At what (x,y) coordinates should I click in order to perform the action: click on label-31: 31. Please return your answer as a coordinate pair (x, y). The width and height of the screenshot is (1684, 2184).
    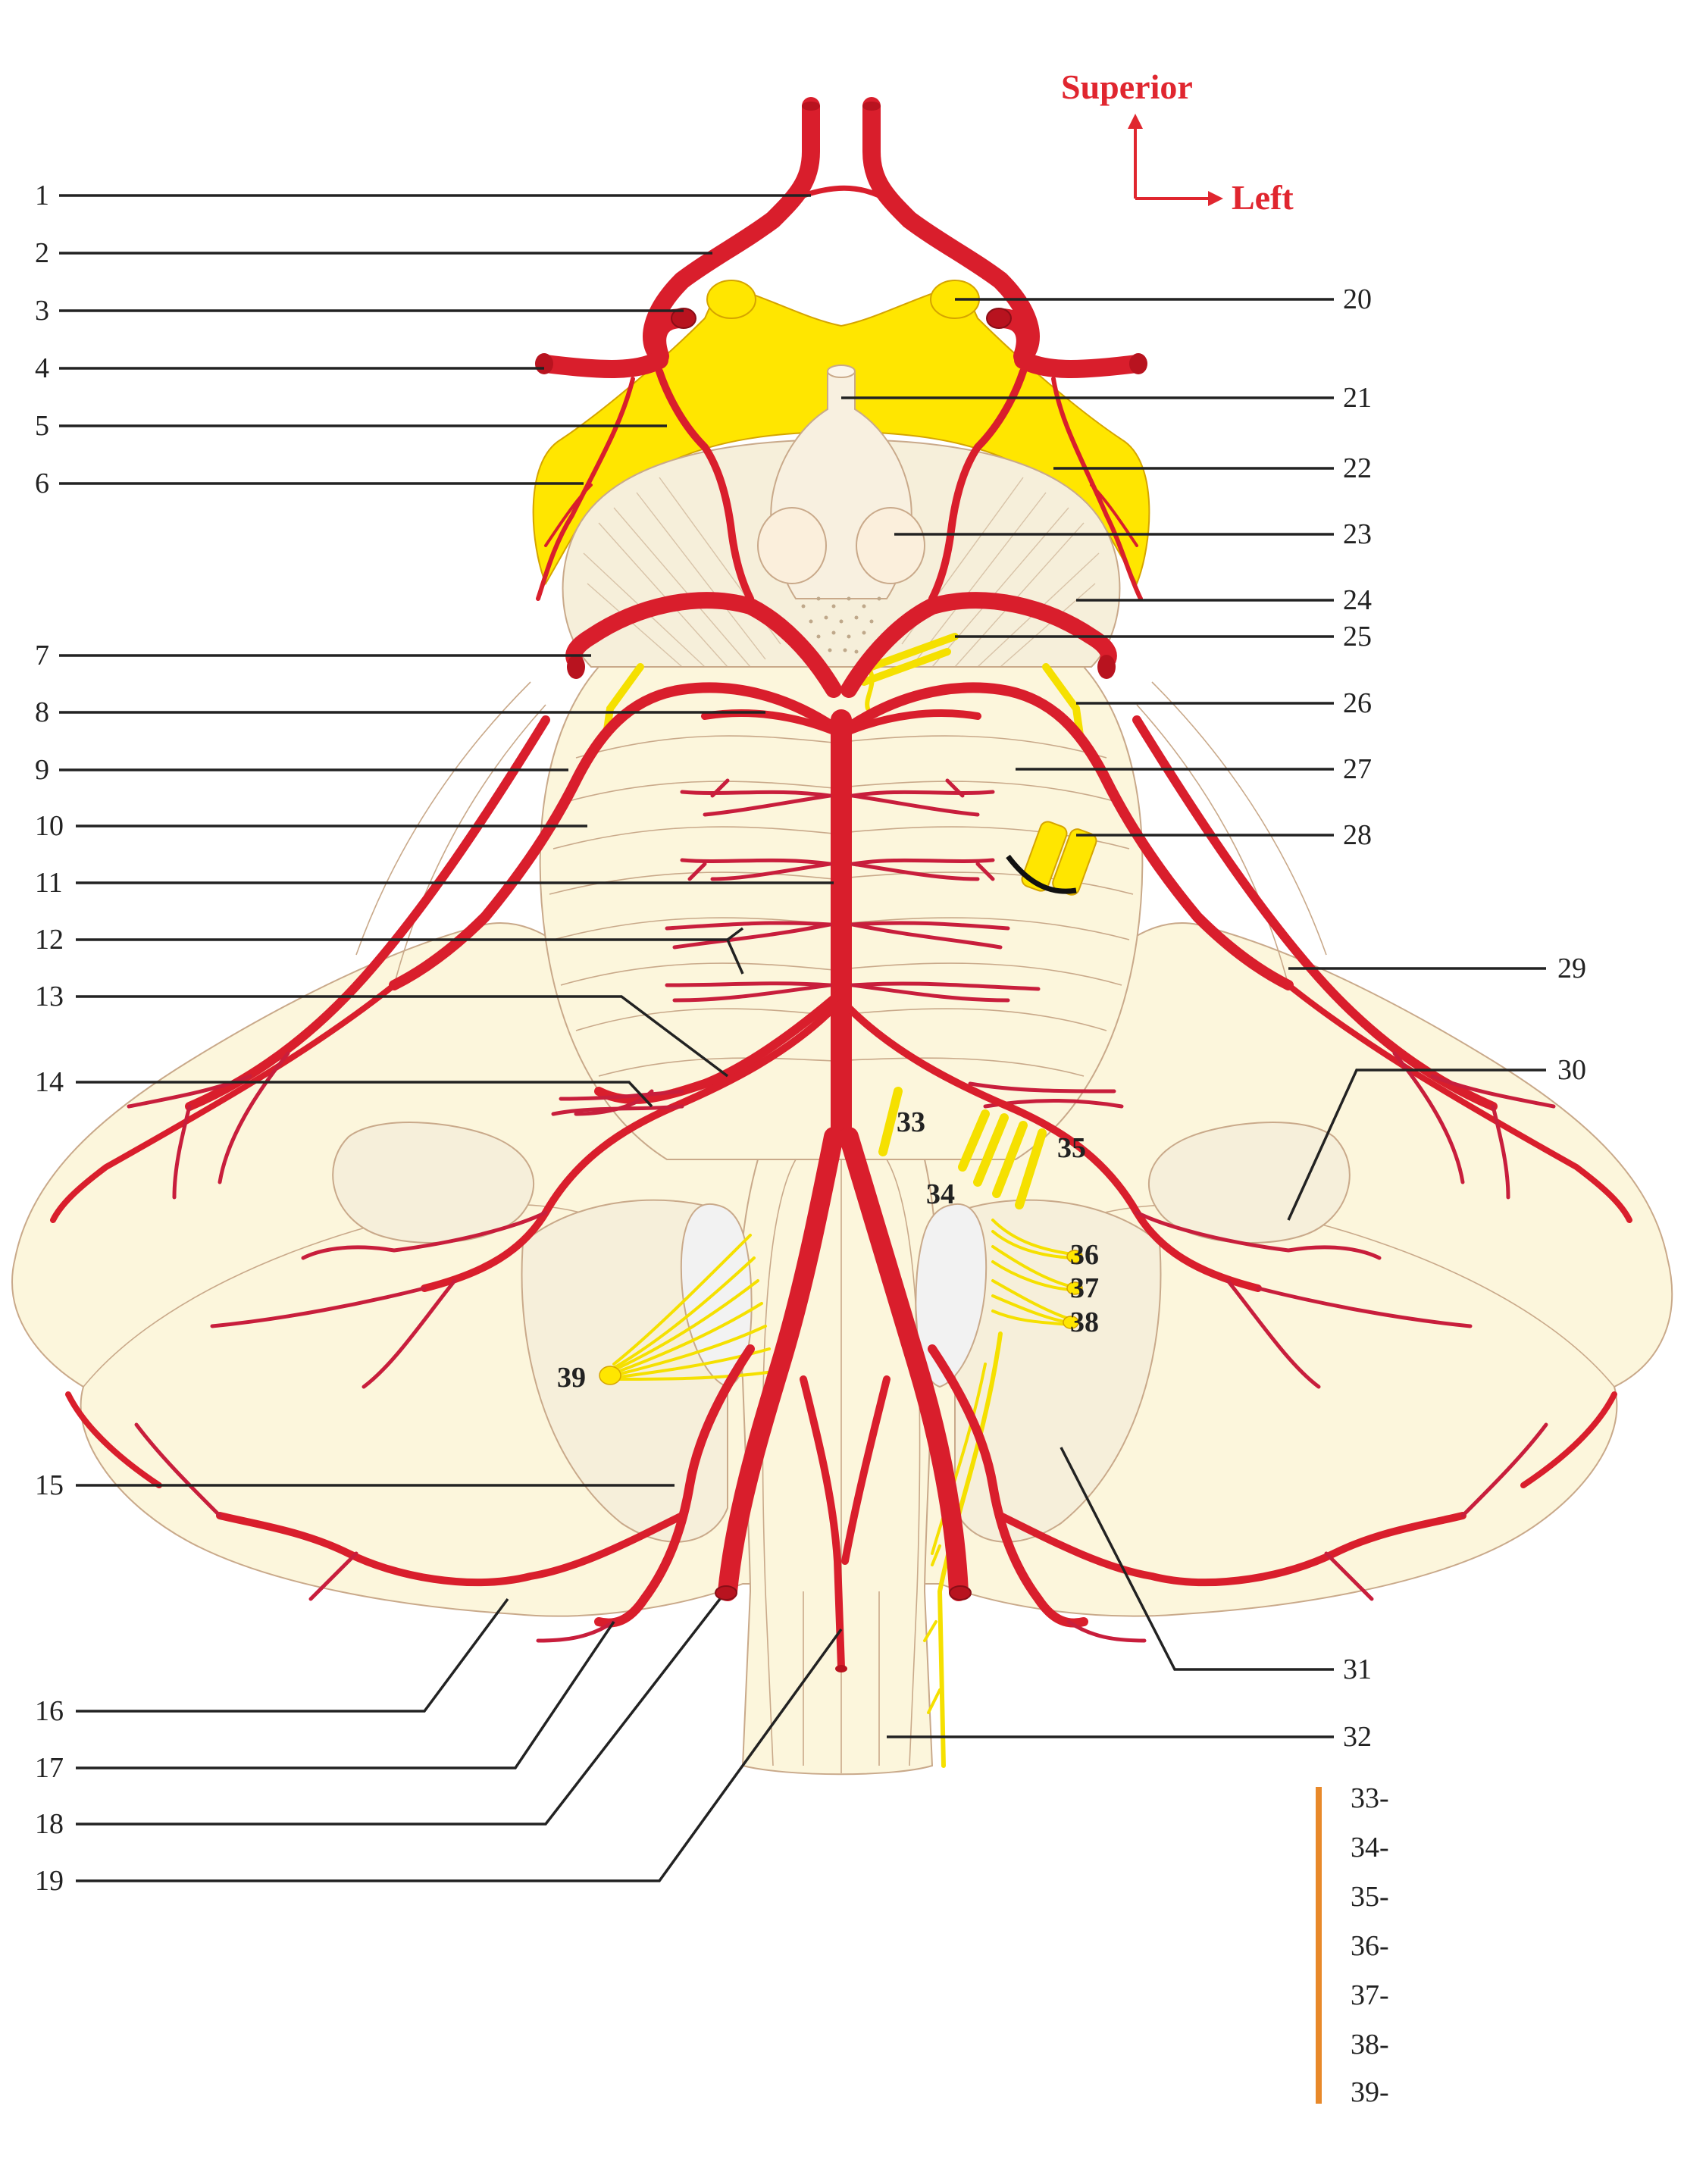
    Looking at the image, I should click on (1357, 1669).